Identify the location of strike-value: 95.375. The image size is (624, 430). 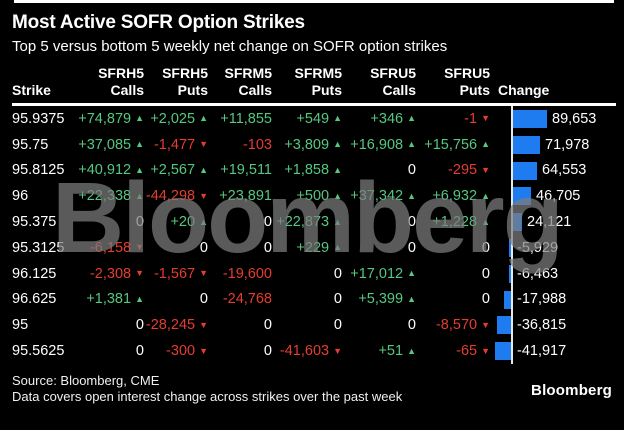
(34, 222).